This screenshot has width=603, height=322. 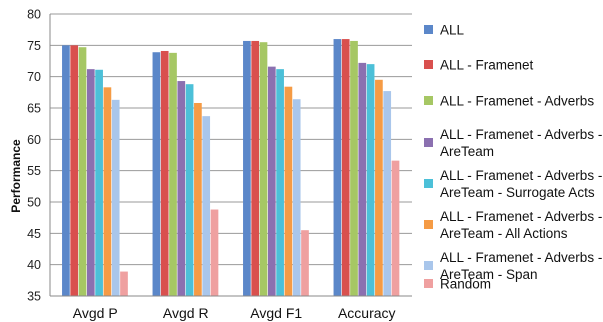 What do you see at coordinates (489, 274) in the screenshot?
I see `legend-label: AreTeam - Span` at bounding box center [489, 274].